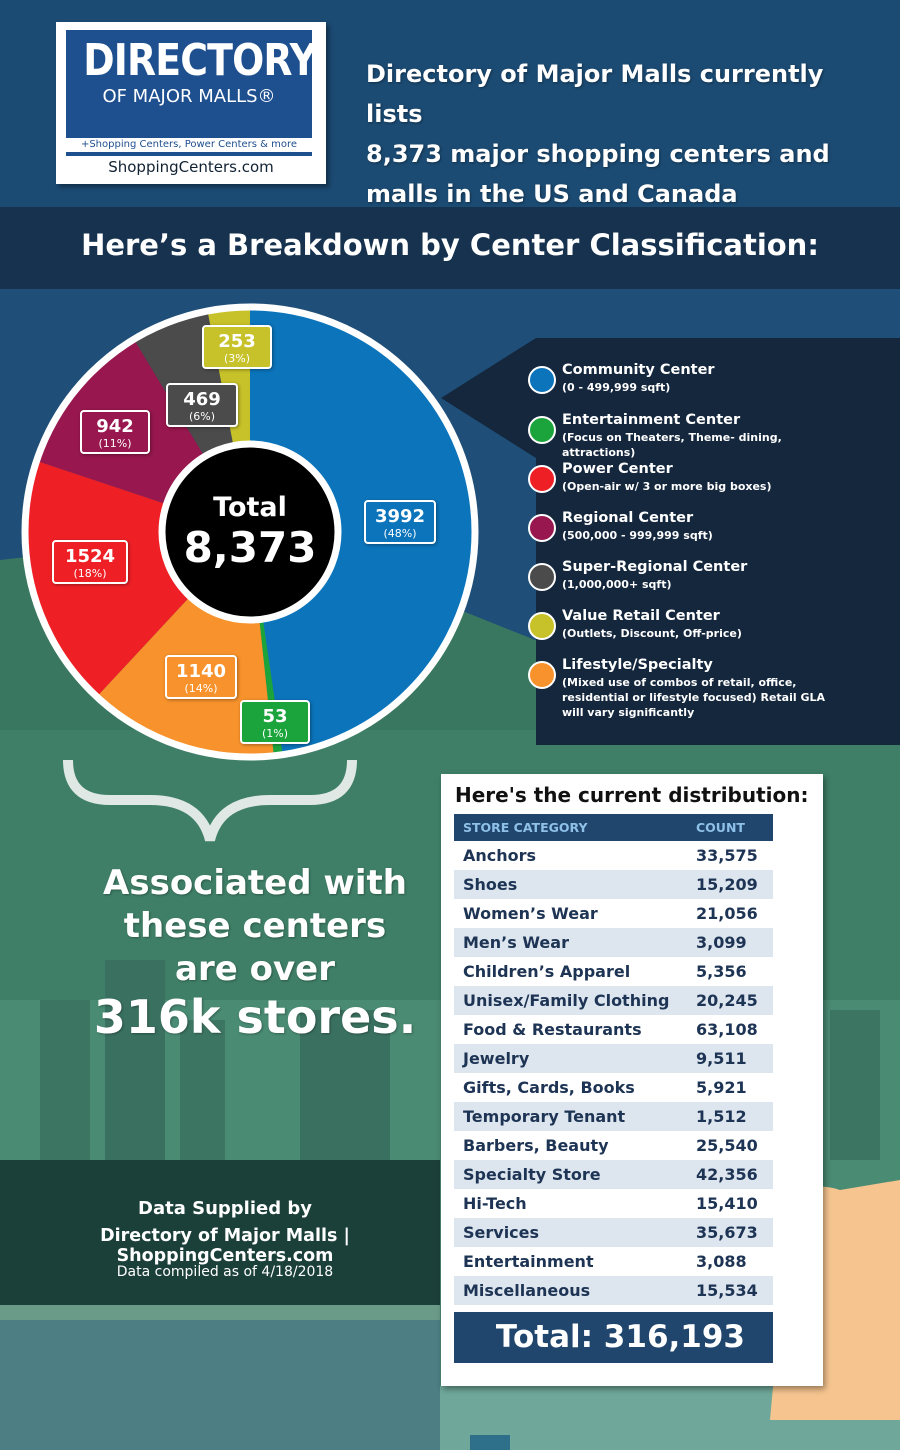 The width and height of the screenshot is (900, 1450). I want to click on row-count: 20,245, so click(727, 1000).